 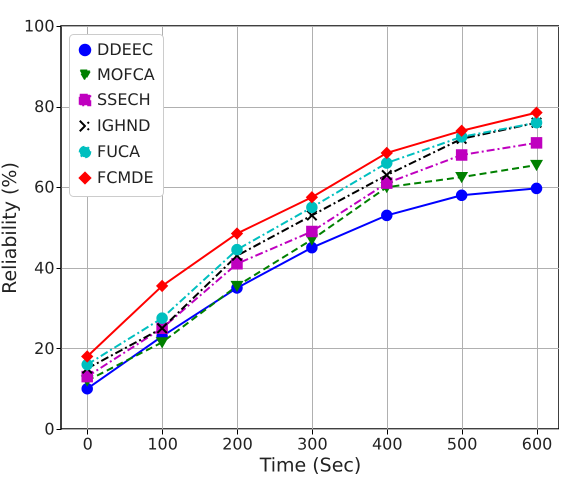 What do you see at coordinates (118, 151) in the screenshot?
I see `legend-label: FUCA` at bounding box center [118, 151].